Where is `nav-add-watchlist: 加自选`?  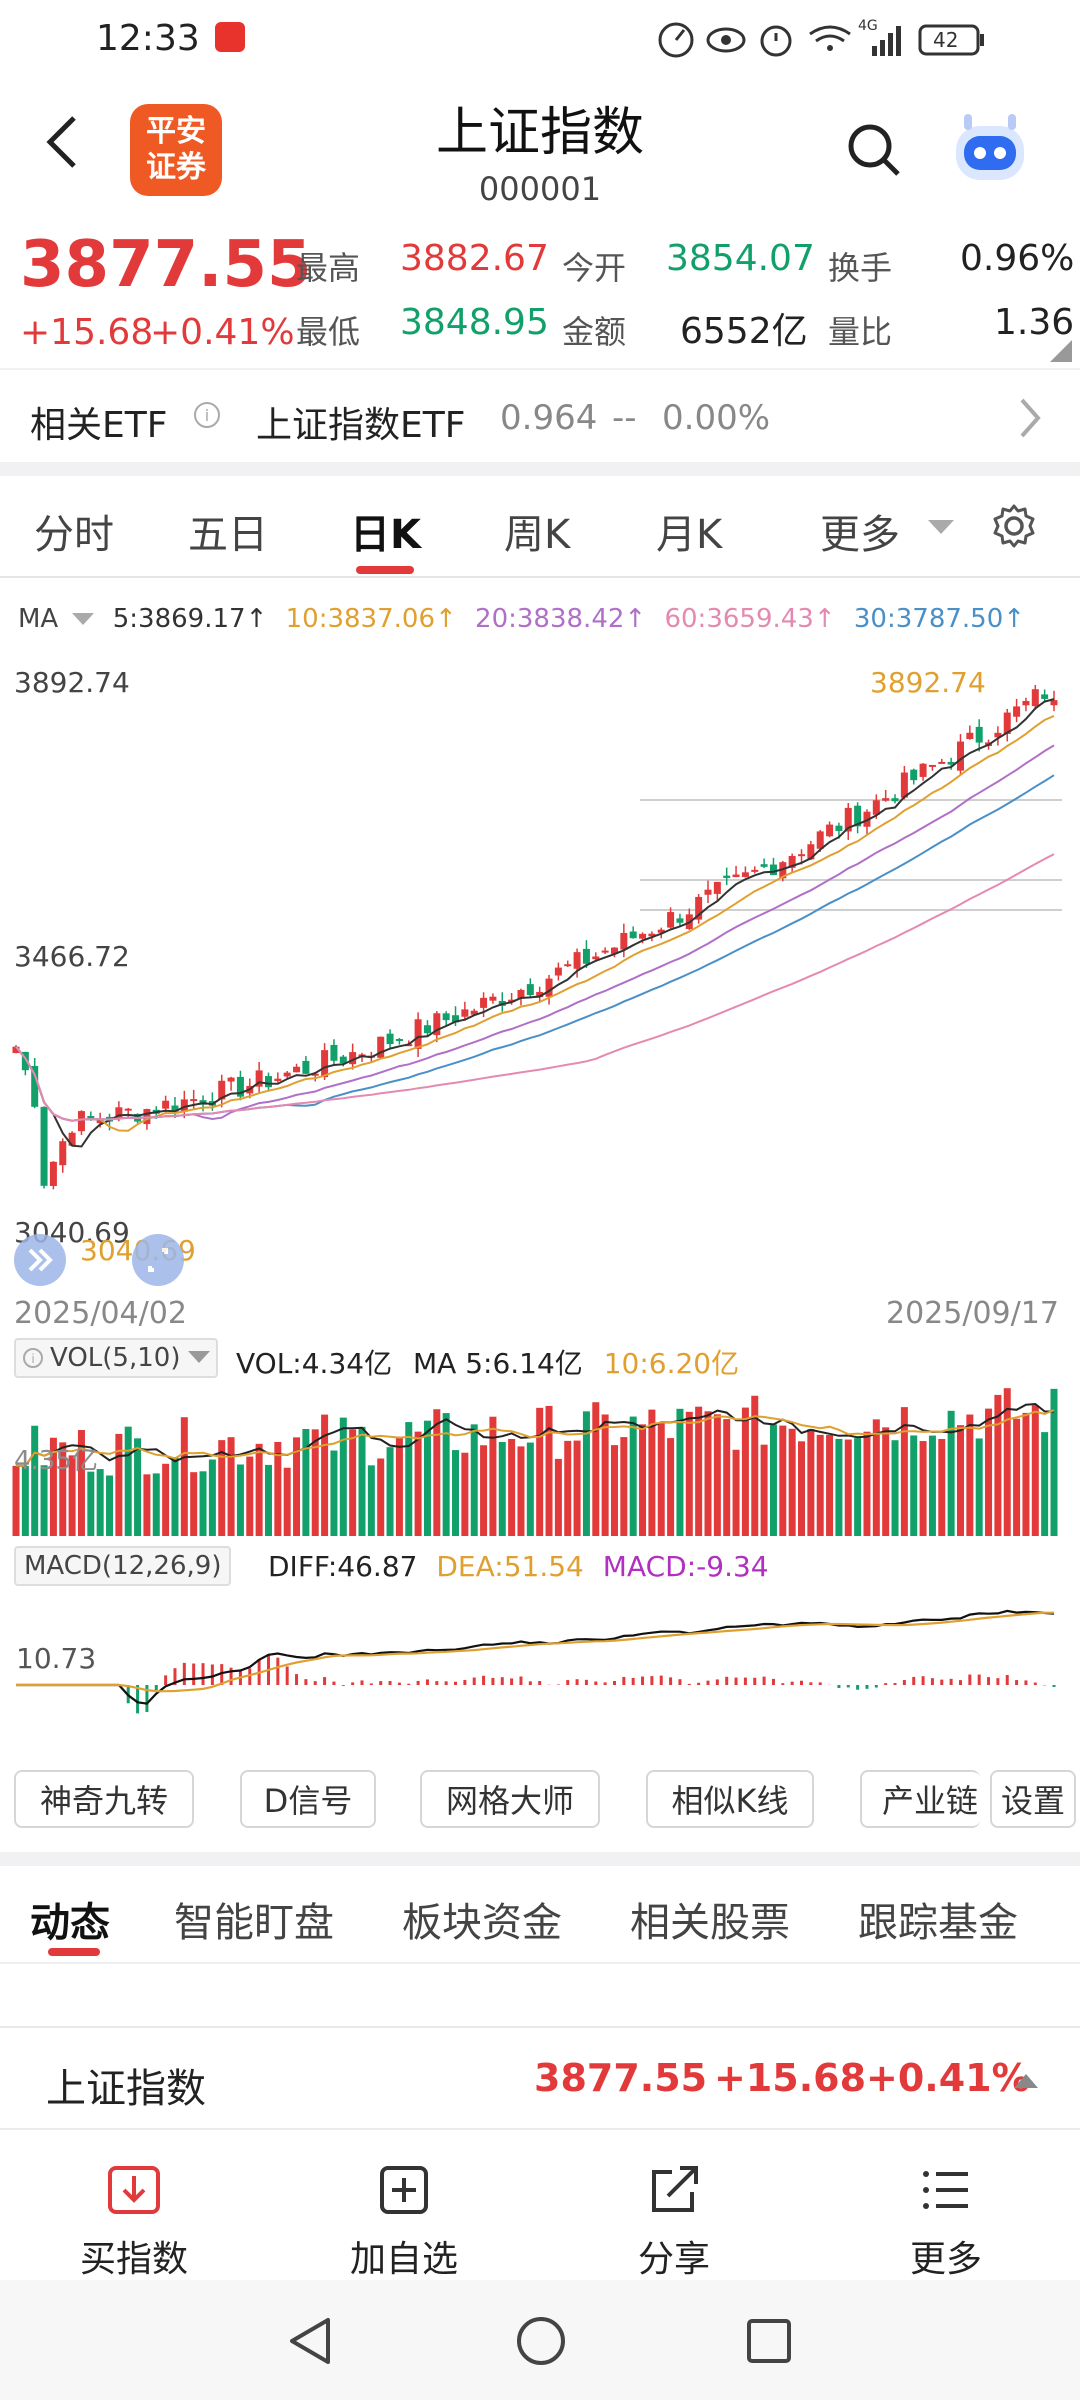 nav-add-watchlist: 加自选 is located at coordinates (404, 2221).